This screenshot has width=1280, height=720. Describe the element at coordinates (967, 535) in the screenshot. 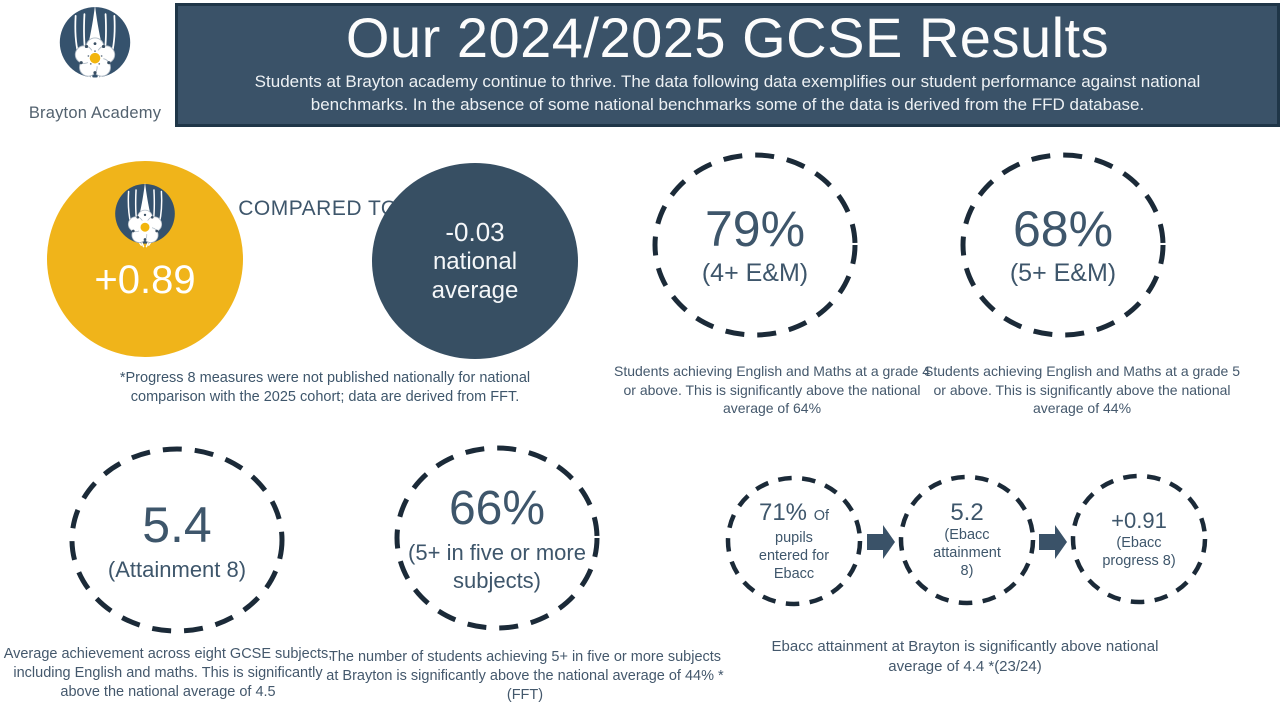

I see `ebacc-attainment-line1: (Ebacc` at that location.